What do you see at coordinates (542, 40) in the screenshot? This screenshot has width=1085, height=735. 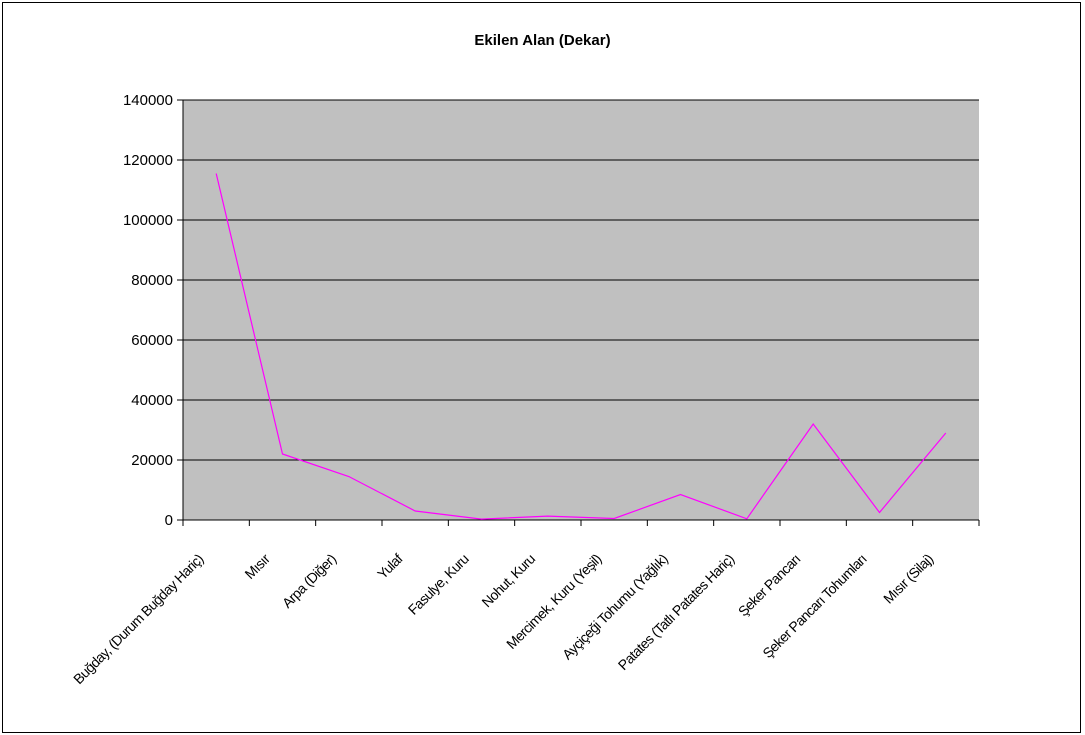 I see `chart-title: Ekilen Alan (Dekar)` at bounding box center [542, 40].